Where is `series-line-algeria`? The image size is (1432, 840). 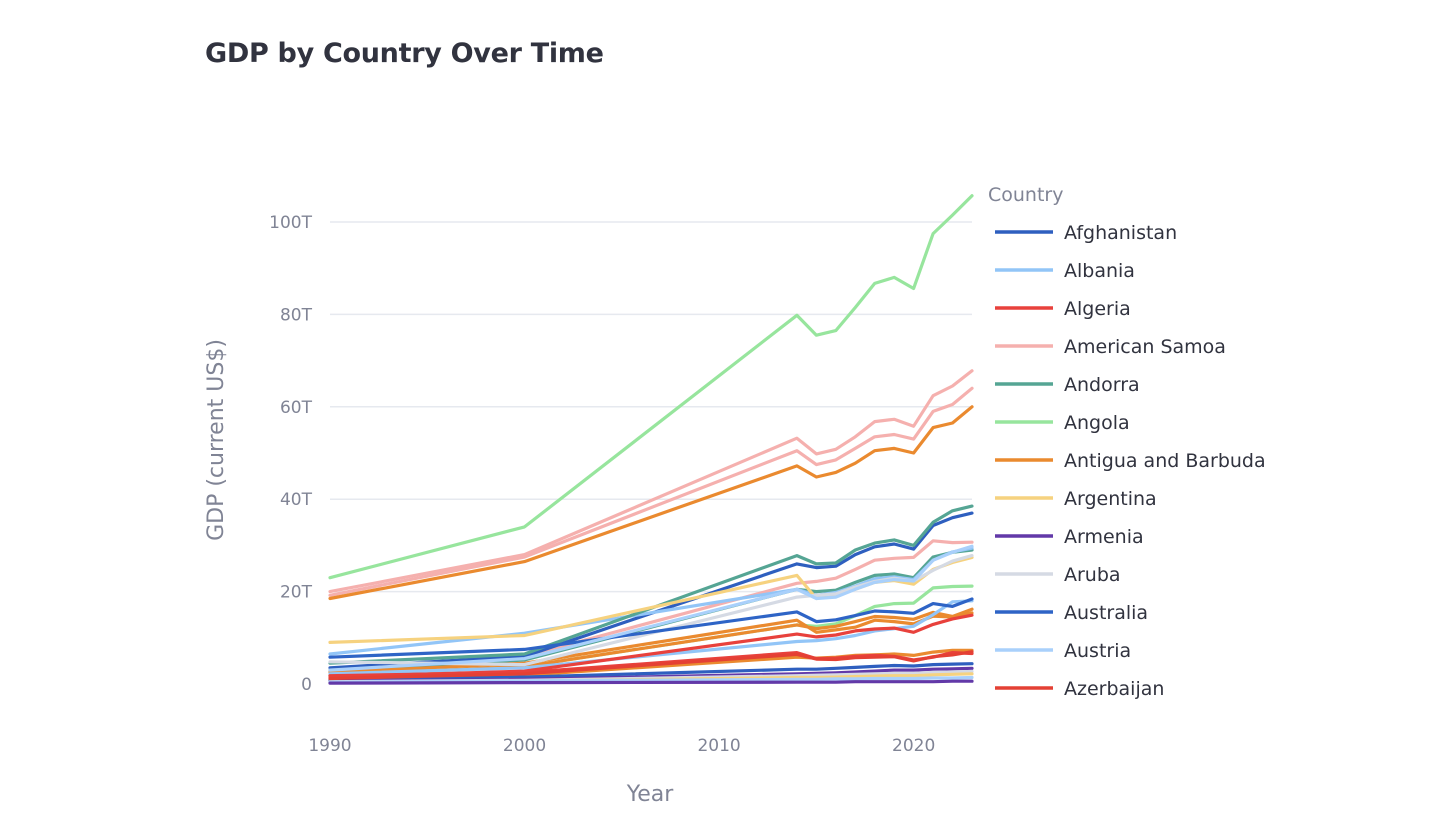
series-line-algeria is located at coordinates (651, 646).